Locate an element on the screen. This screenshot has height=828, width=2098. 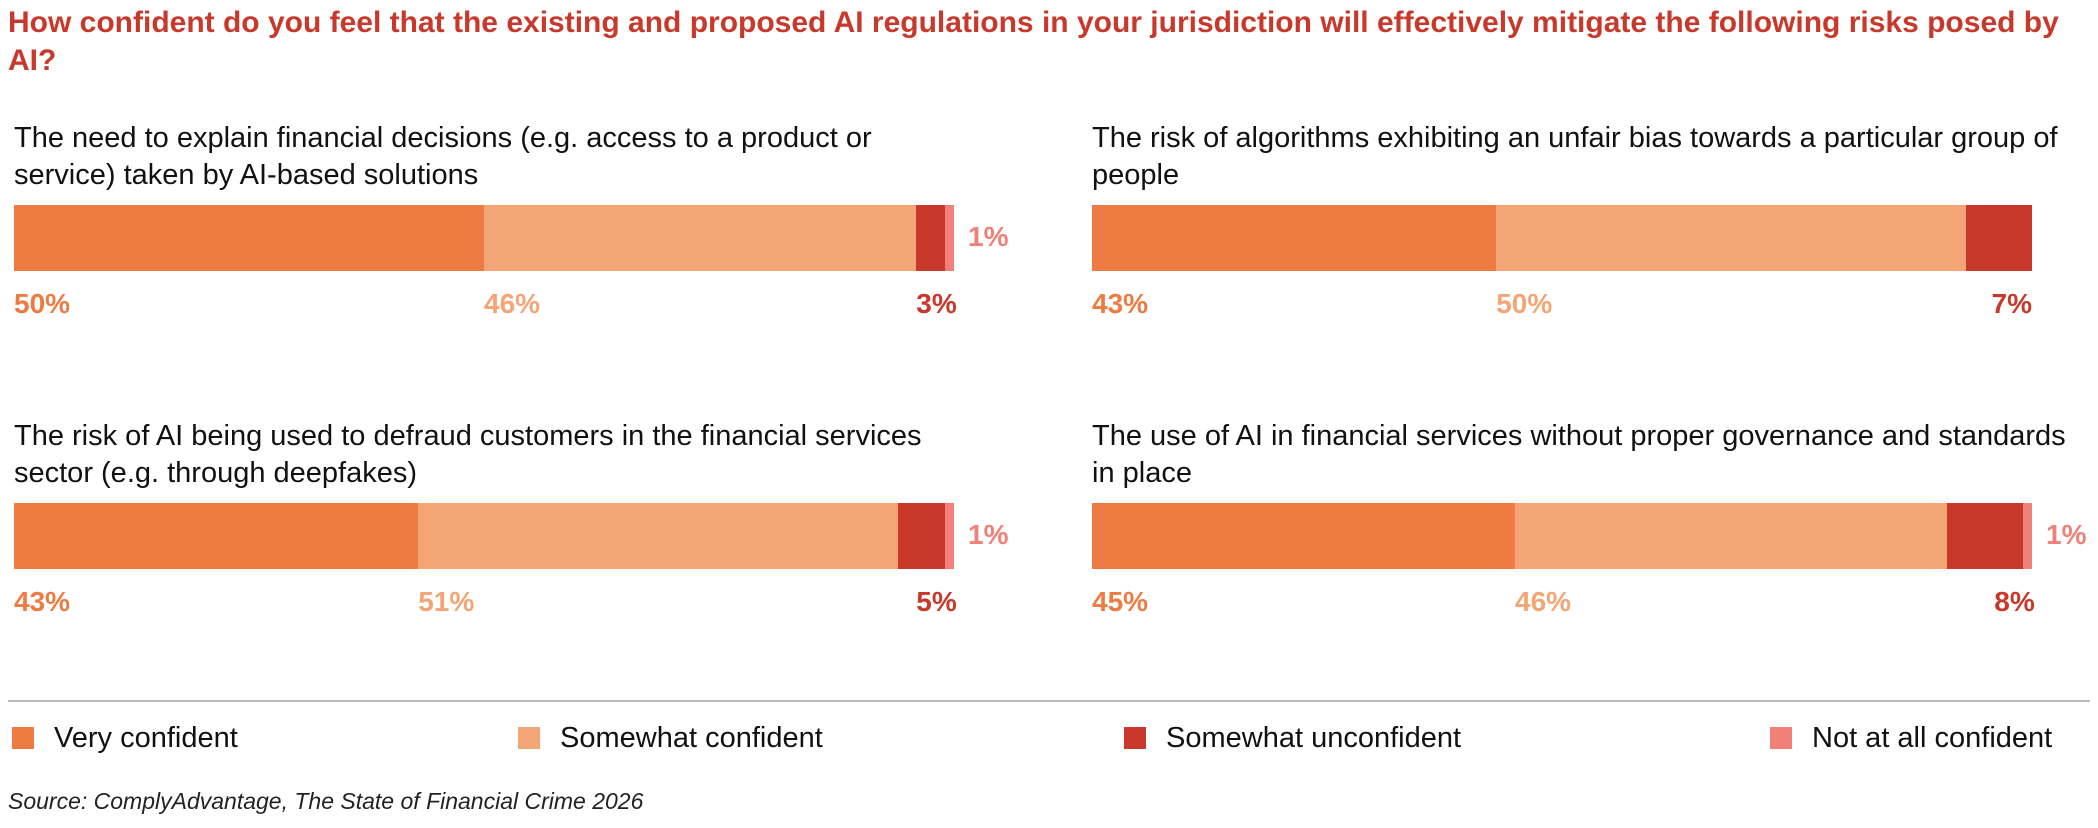
legend-label: Very confident is located at coordinates (146, 737).